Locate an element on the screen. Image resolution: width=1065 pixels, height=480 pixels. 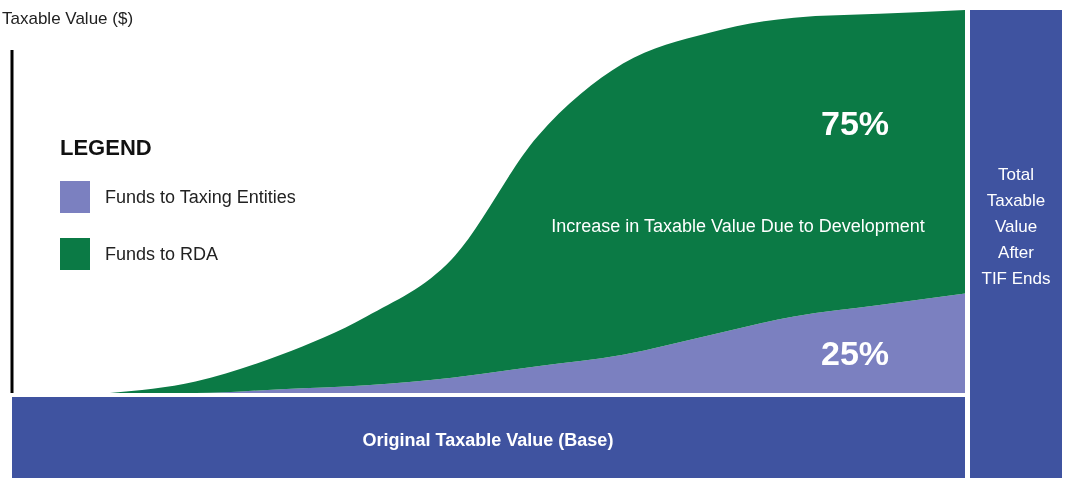
legend-label: Funds to Taxing Entities is located at coordinates (200, 197).